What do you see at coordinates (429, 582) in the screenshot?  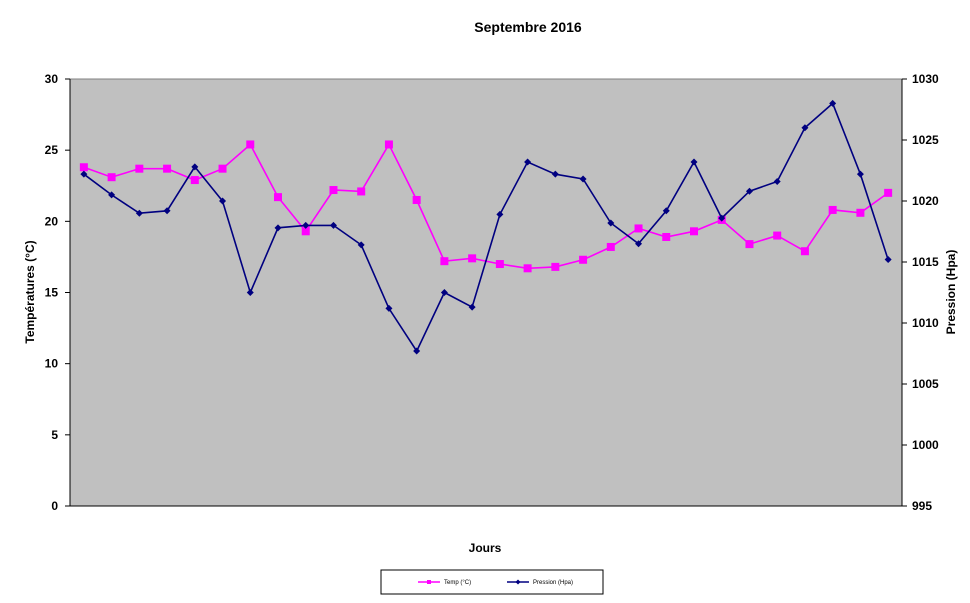 I see `legend-marker-temp` at bounding box center [429, 582].